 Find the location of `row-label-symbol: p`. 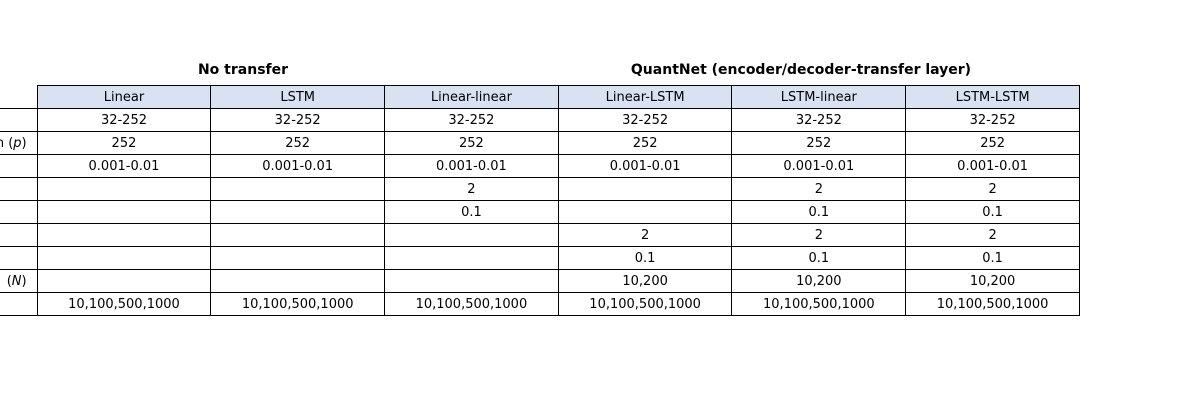

row-label-symbol: p is located at coordinates (17, 143).